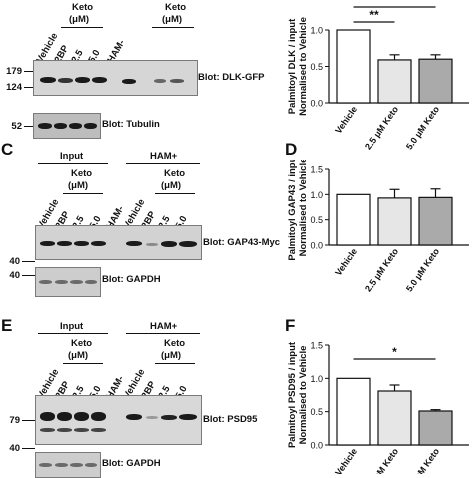  Describe the element at coordinates (14, 420) in the screenshot. I see `mw-marker: 79` at that location.